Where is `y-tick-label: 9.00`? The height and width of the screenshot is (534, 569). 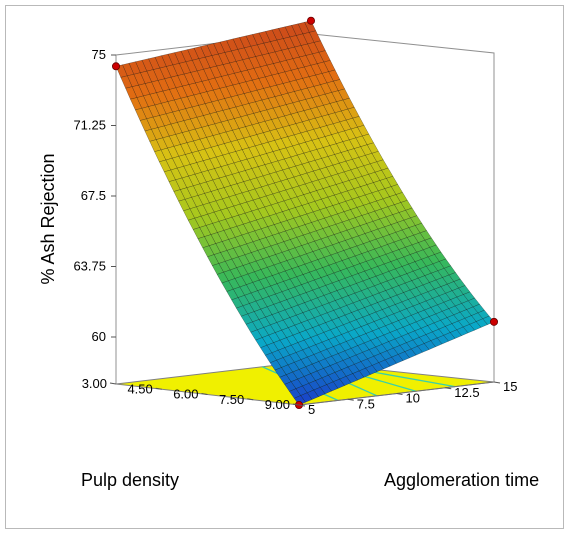
y-tick-label: 9.00 is located at coordinates (277, 404).